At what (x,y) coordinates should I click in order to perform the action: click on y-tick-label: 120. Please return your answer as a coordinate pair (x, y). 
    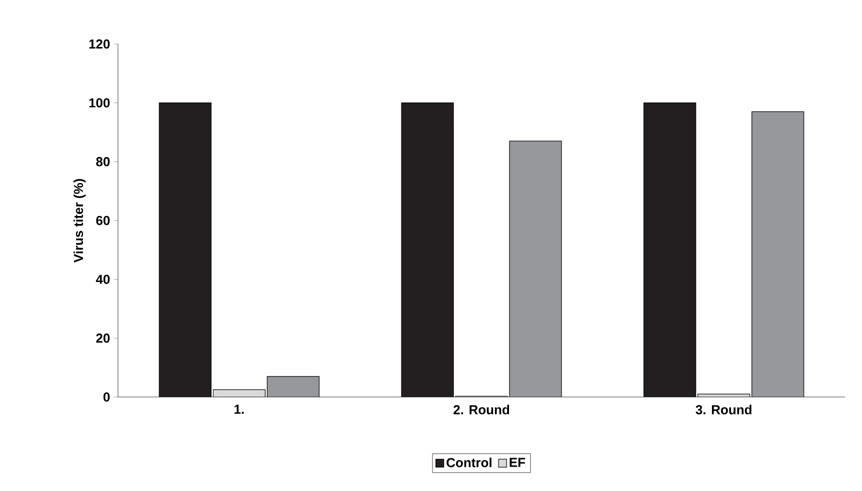
    Looking at the image, I should click on (99, 44).